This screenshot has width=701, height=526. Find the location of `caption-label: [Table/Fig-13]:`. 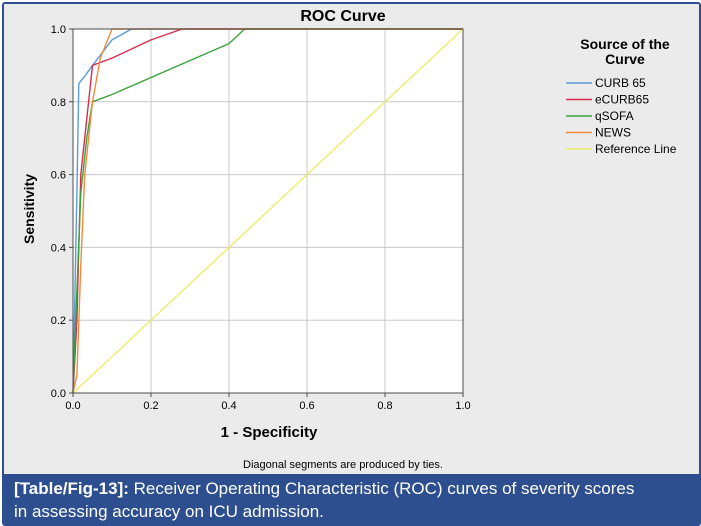

caption-label: [Table/Fig-13]: is located at coordinates (71, 488).